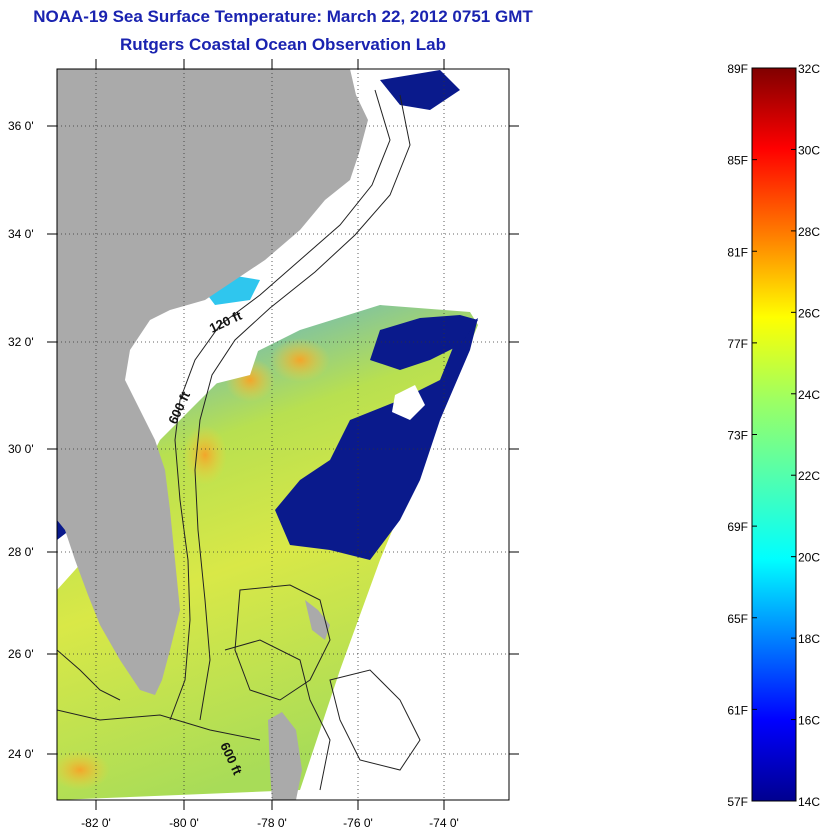 The image size is (833, 832). What do you see at coordinates (809, 232) in the screenshot?
I see `colorbar-celsius-label: 28C` at bounding box center [809, 232].